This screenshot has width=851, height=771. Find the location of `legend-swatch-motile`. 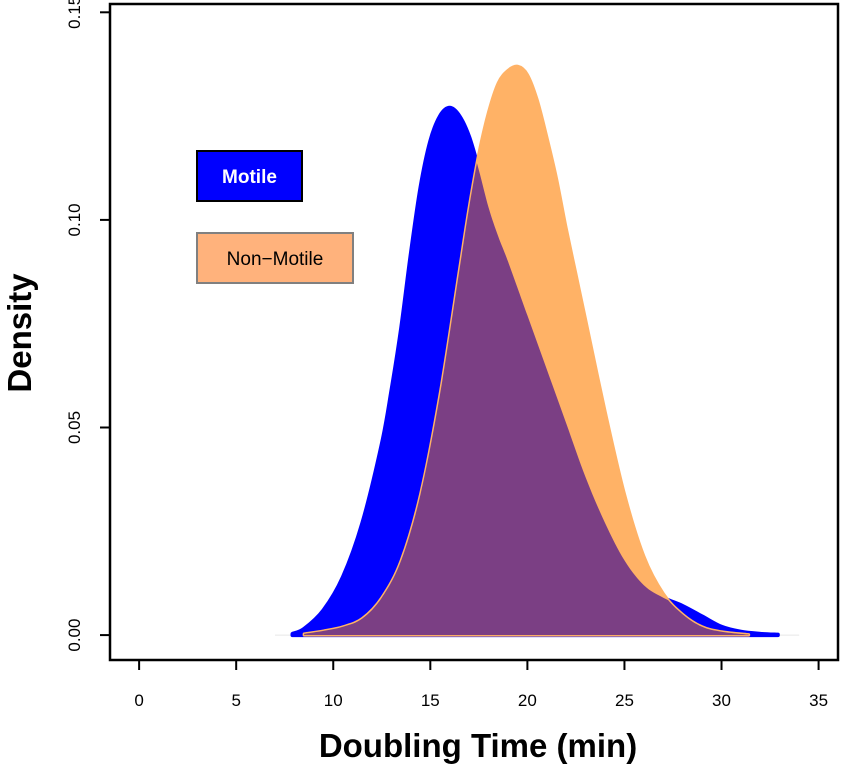

legend-swatch-motile is located at coordinates (249, 176).